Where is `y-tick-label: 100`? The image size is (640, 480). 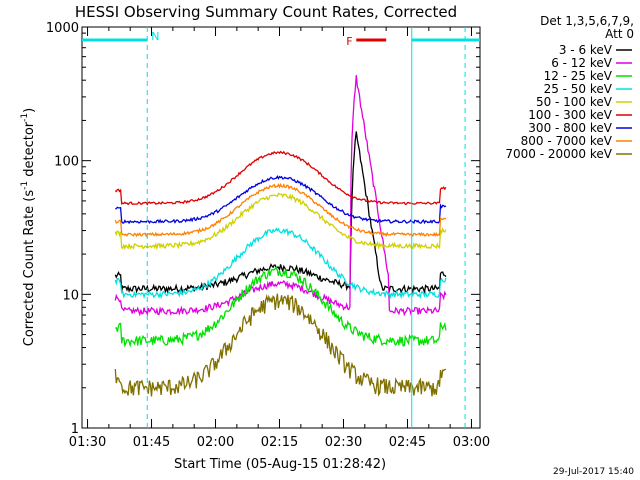 y-tick-label: 100 is located at coordinates (66, 162).